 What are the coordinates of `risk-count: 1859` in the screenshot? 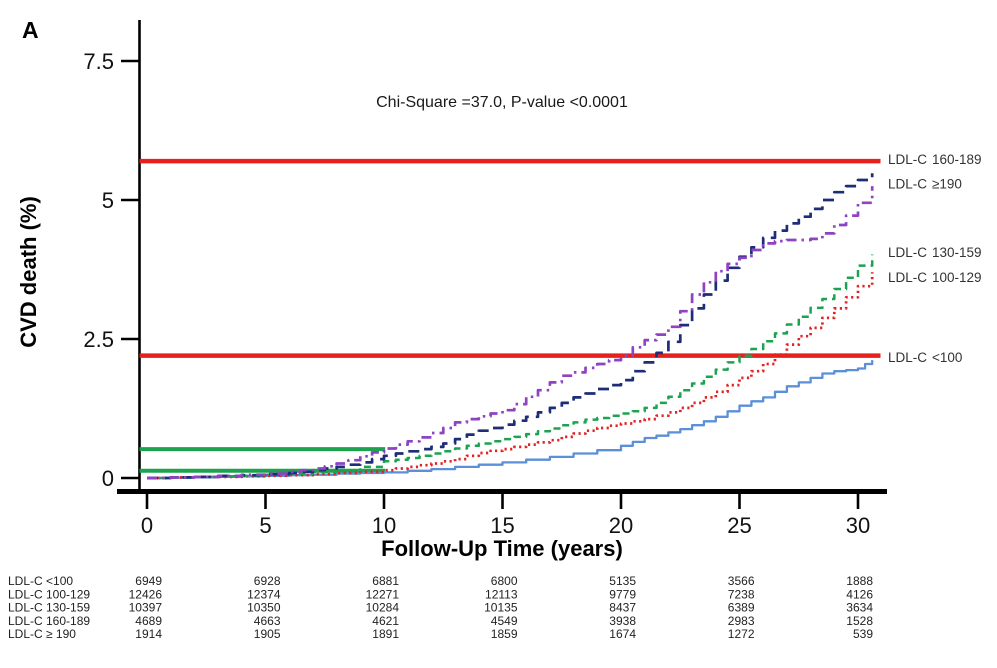 It's located at (504, 634).